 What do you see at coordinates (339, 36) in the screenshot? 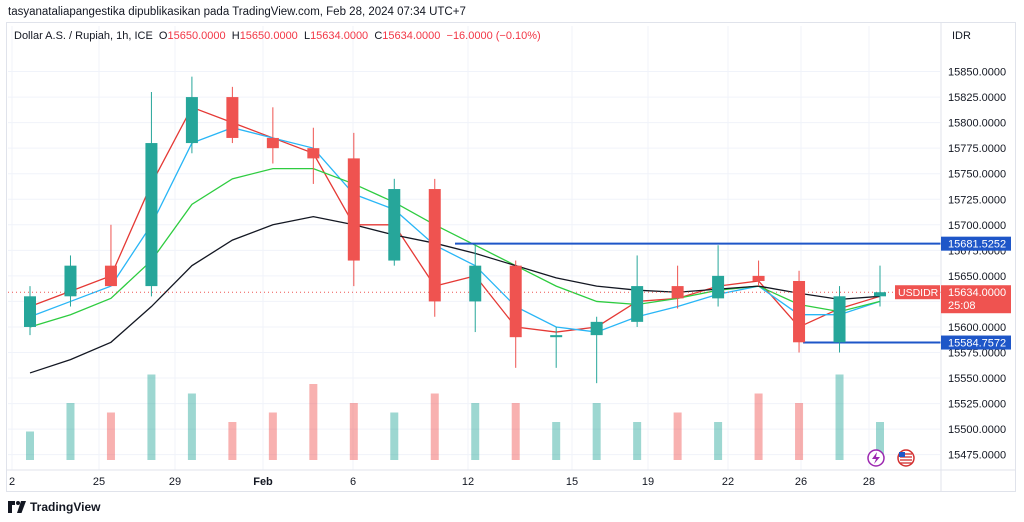
I see `low-value: 15634.0000` at bounding box center [339, 36].